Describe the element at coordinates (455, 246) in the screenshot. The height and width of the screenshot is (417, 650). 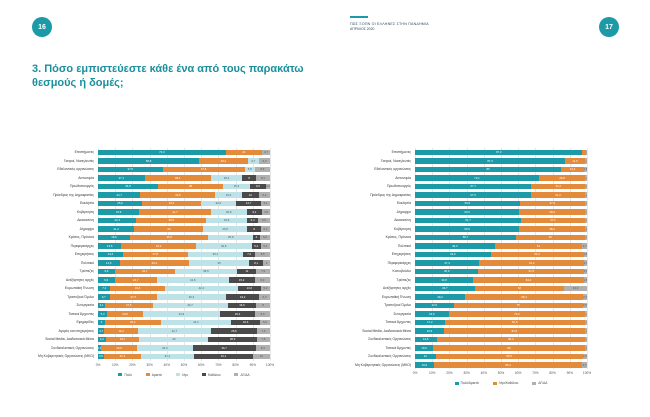
I see `bar-segment: 46,3` at that location.